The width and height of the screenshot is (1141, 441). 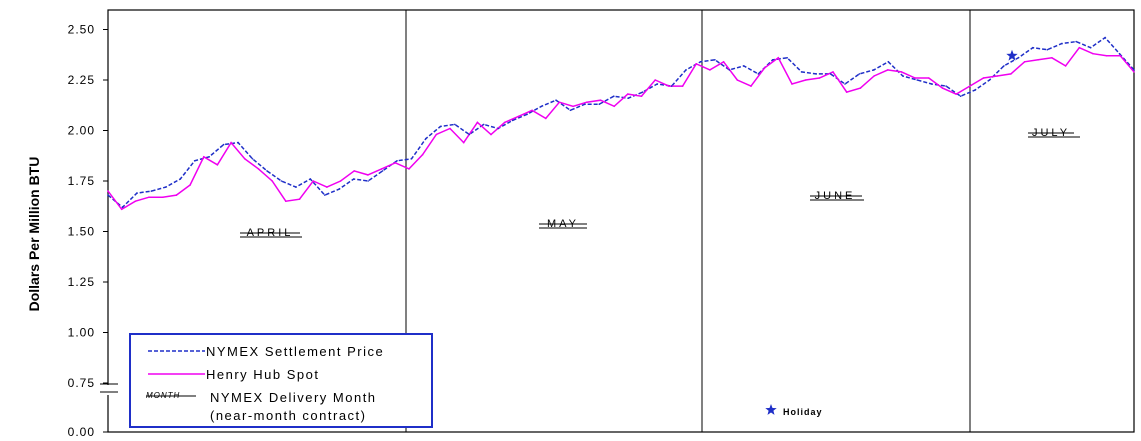 I want to click on y-axis-ticks: 0.00 0.75 1.00 1.25 1.50 1.75 2.00 2.25 2.50, so click(x=88, y=231).